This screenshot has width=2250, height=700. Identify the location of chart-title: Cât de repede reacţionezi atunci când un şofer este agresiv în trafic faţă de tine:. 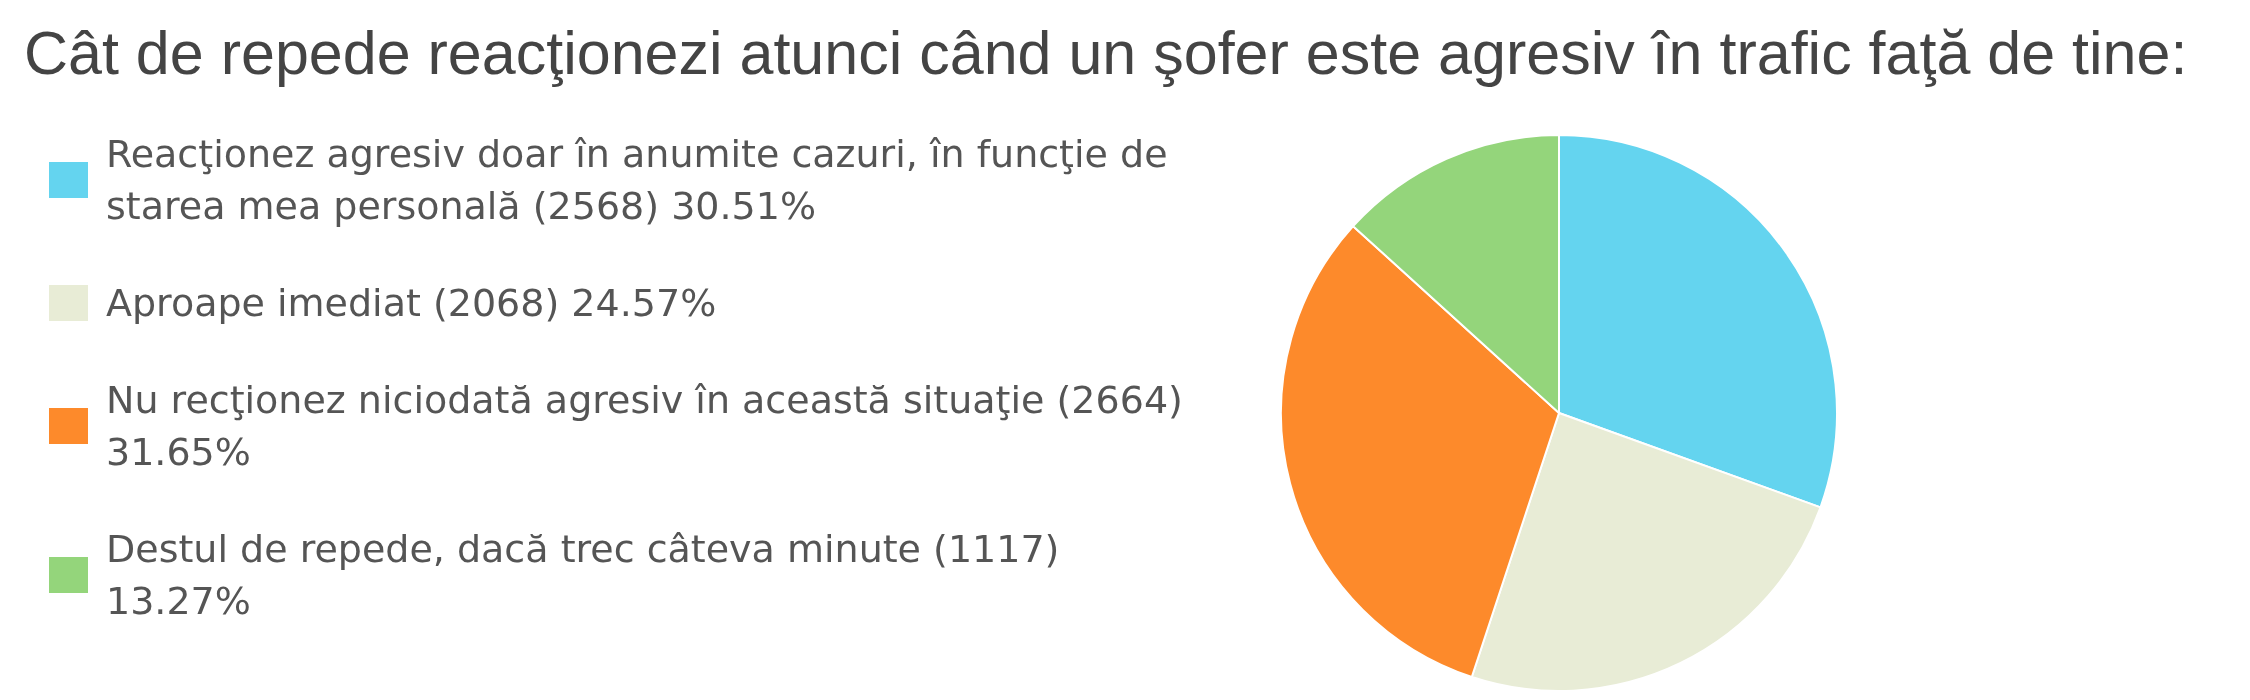
(1106, 52).